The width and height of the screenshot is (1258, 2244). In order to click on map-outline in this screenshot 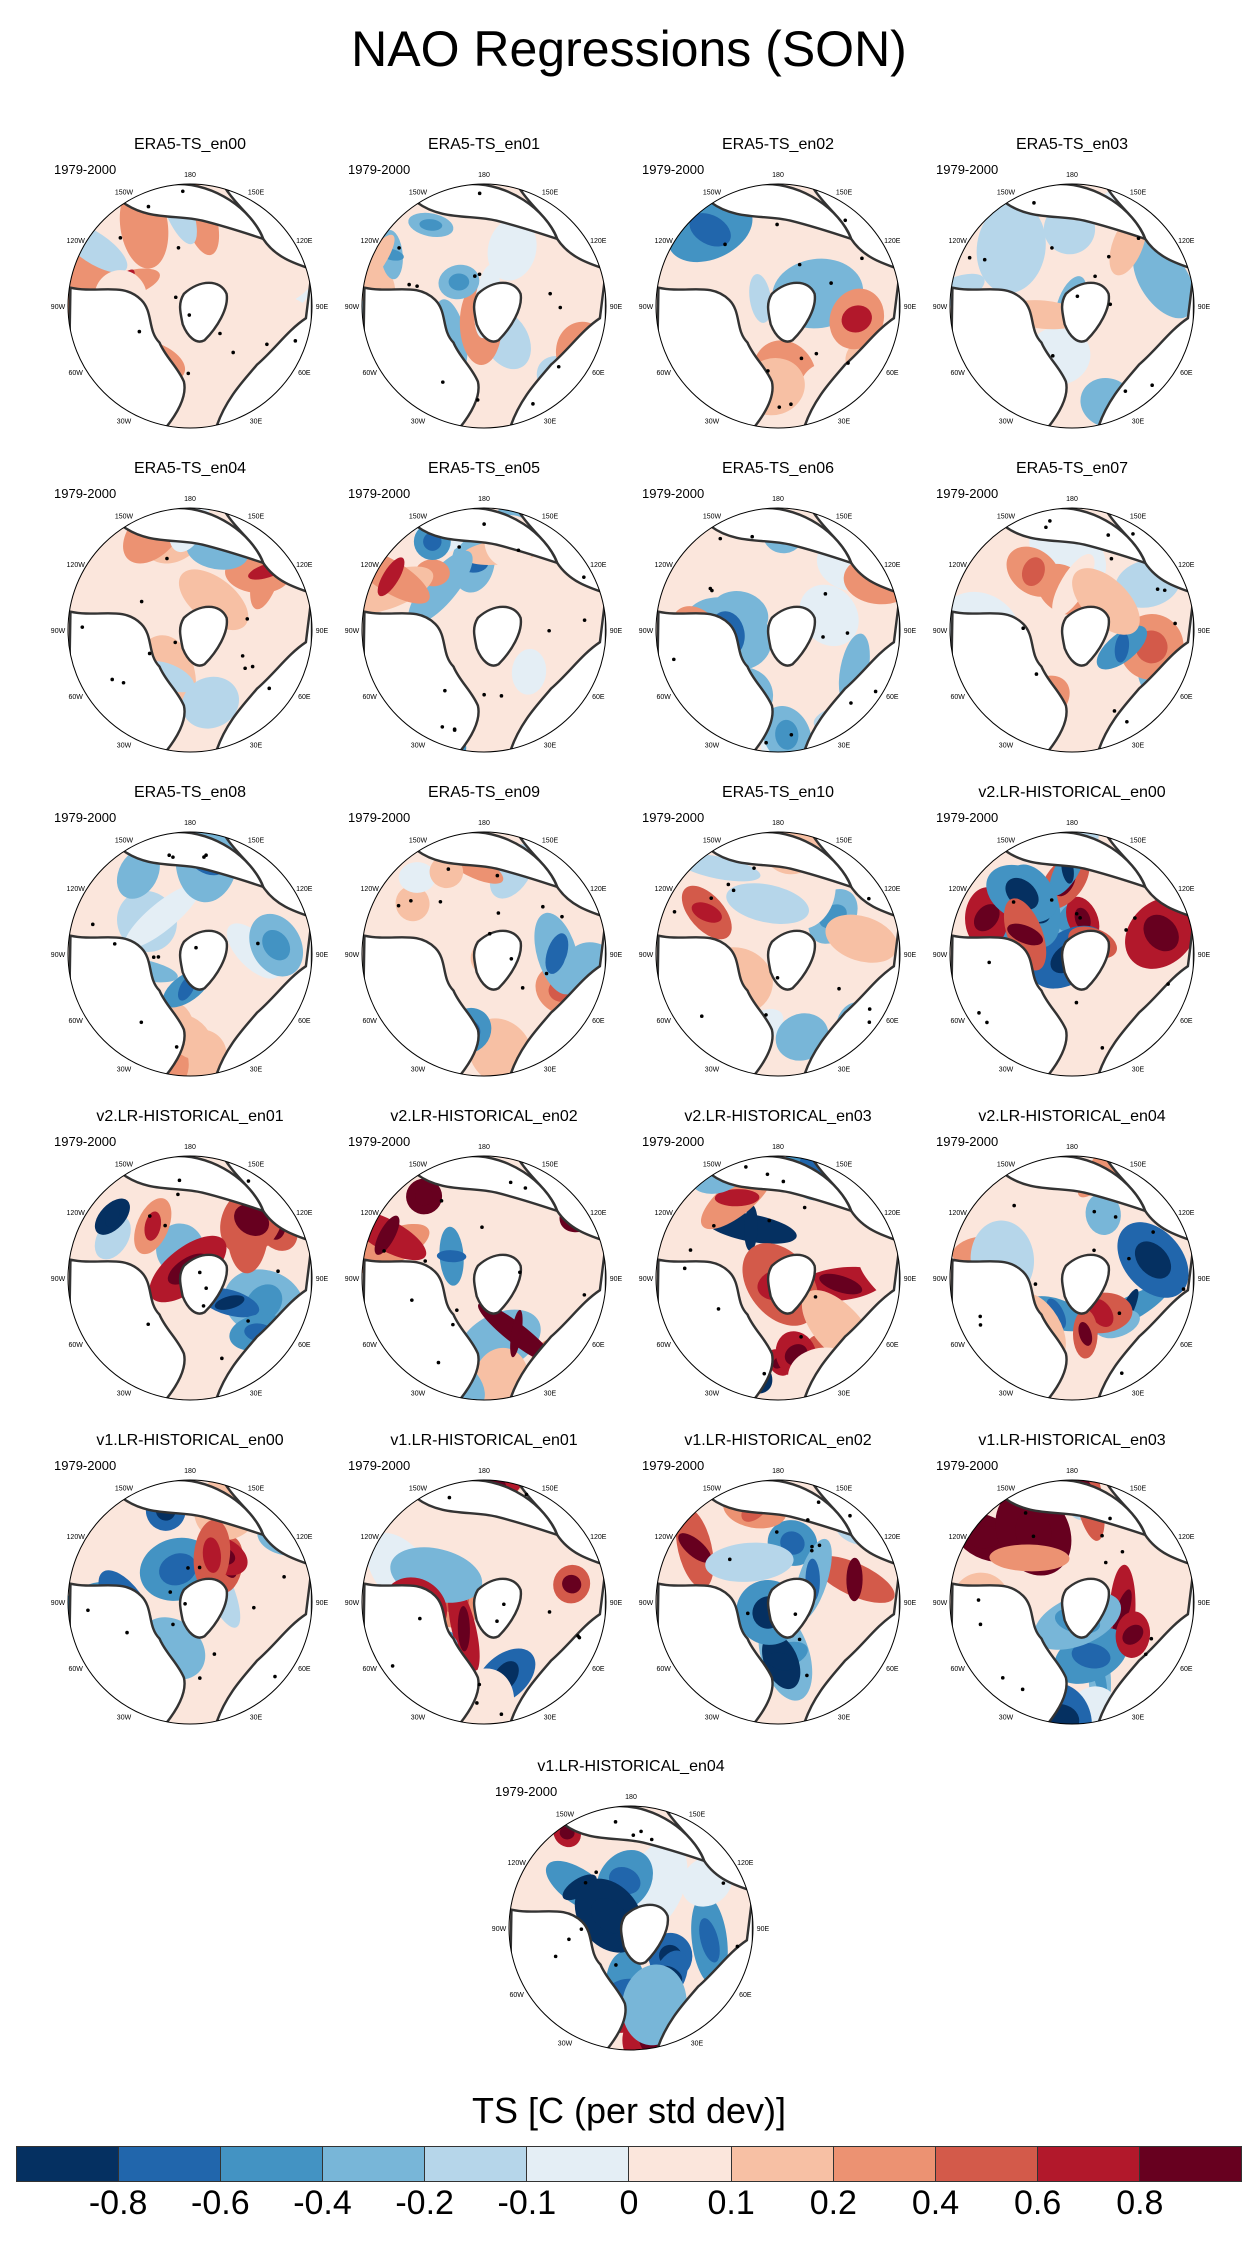, I will do `click(484, 306)`.